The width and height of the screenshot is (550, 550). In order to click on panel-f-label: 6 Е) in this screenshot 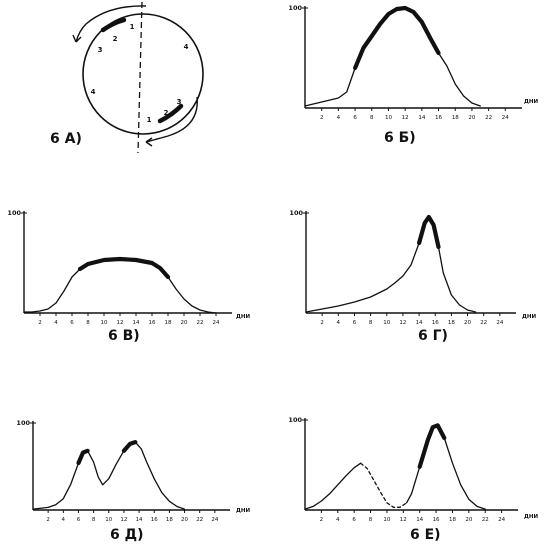, I will do `click(425, 535)`.